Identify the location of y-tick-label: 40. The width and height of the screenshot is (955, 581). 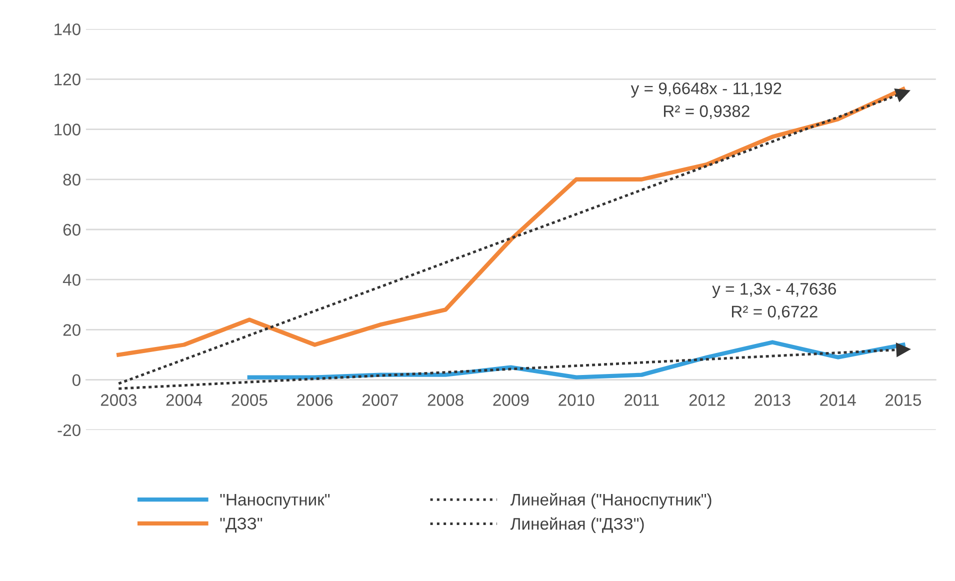
(71, 280).